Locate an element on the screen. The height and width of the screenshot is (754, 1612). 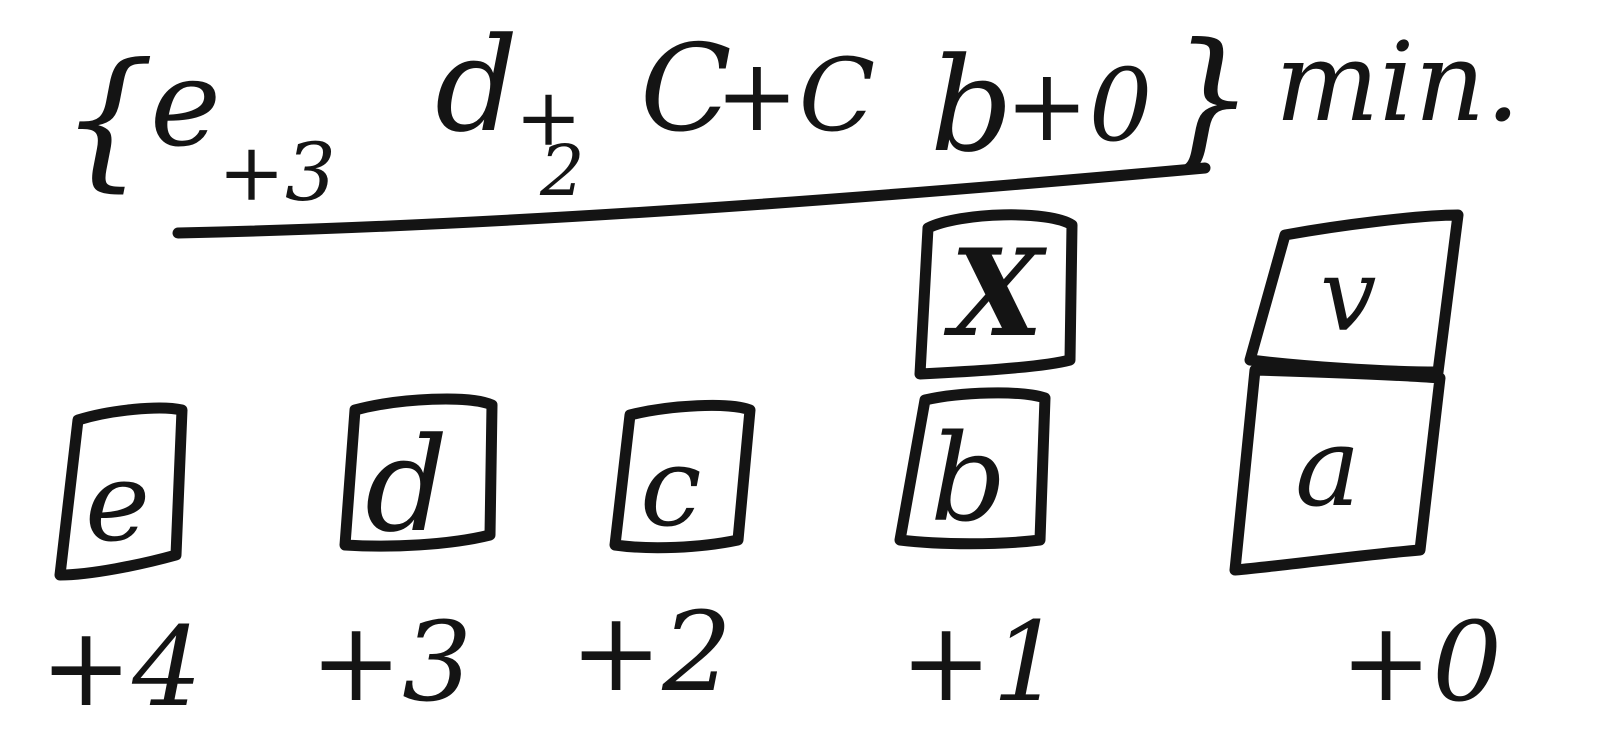
box-a-label: +0 is located at coordinates (1421, 662).